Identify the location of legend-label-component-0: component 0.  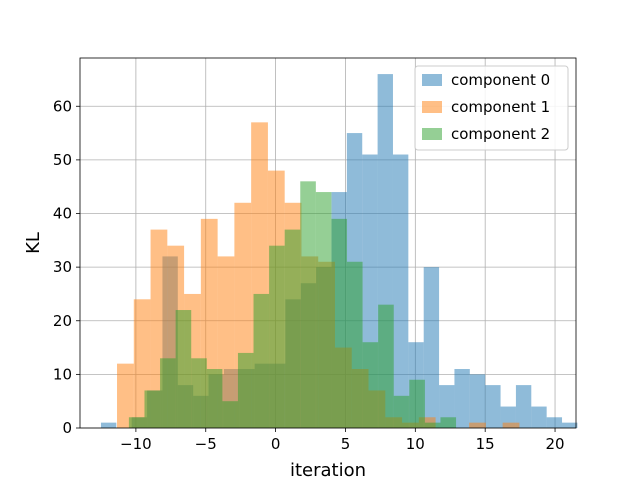
(500, 80).